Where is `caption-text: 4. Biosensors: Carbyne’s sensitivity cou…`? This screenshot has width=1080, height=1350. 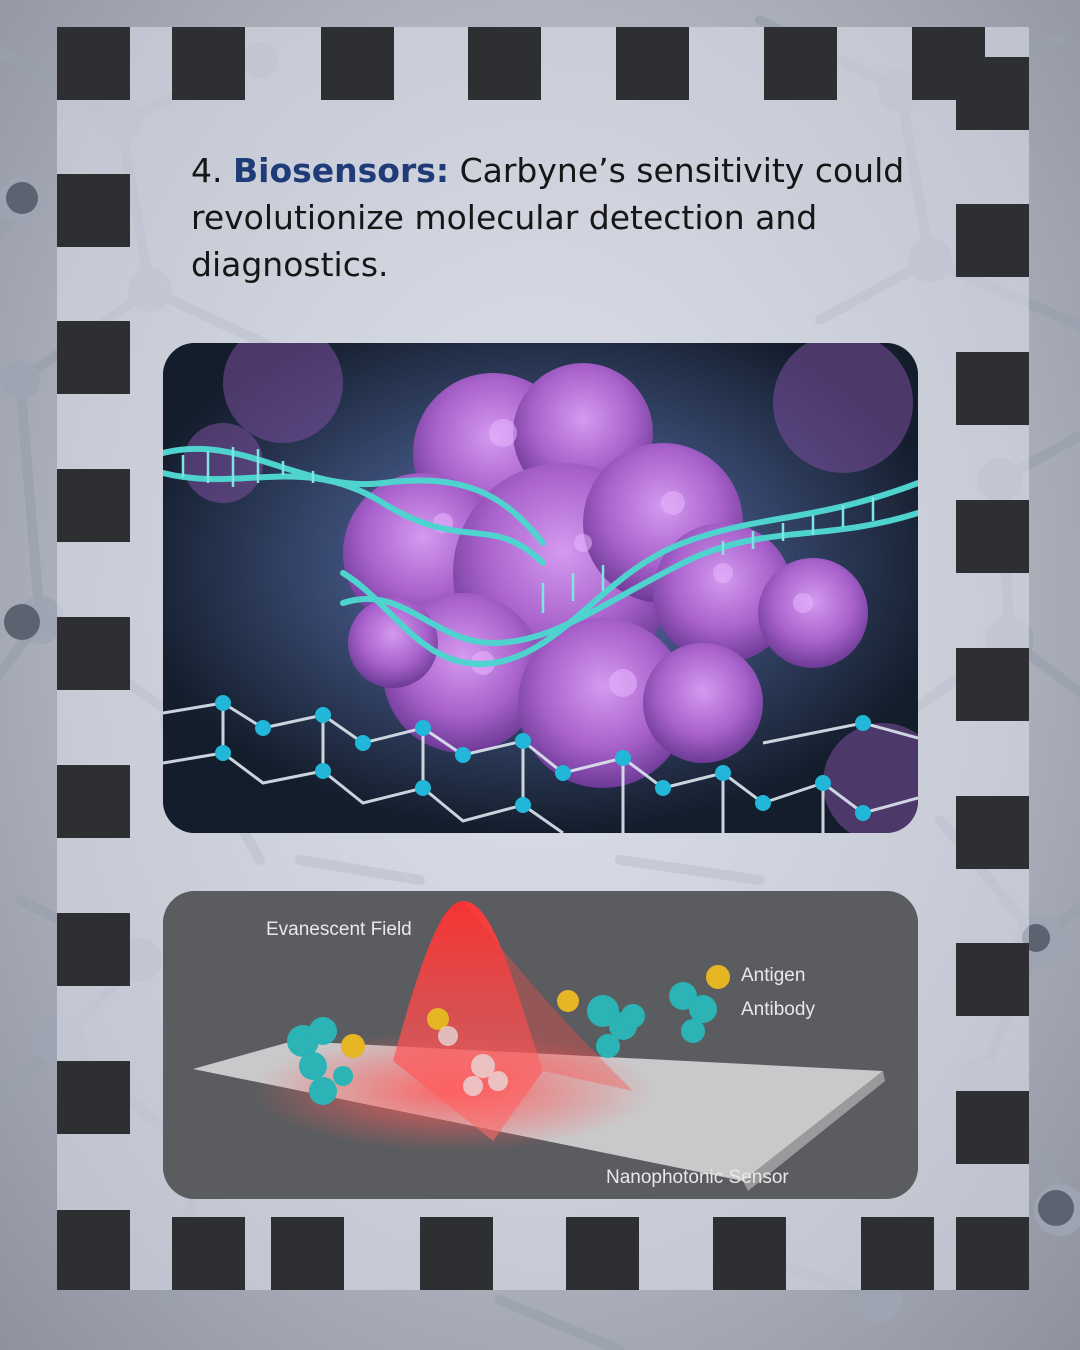 caption-text: 4. Biosensors: Carbyne’s sensitivity cou… is located at coordinates (571, 217).